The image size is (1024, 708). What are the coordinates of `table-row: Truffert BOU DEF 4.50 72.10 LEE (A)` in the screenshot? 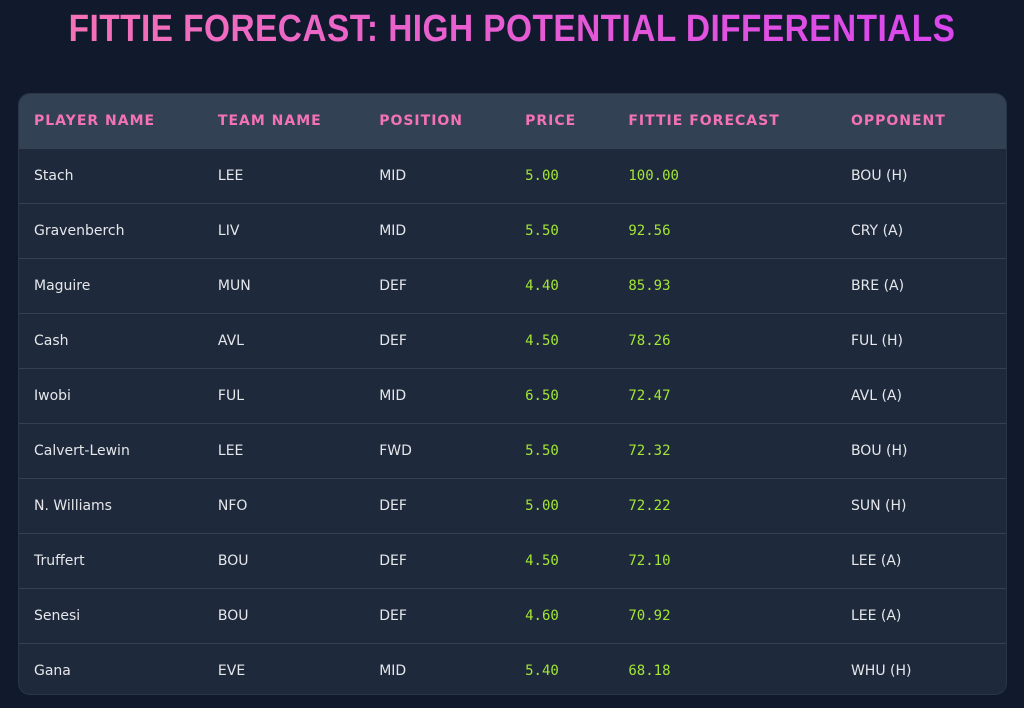 It's located at (512, 561).